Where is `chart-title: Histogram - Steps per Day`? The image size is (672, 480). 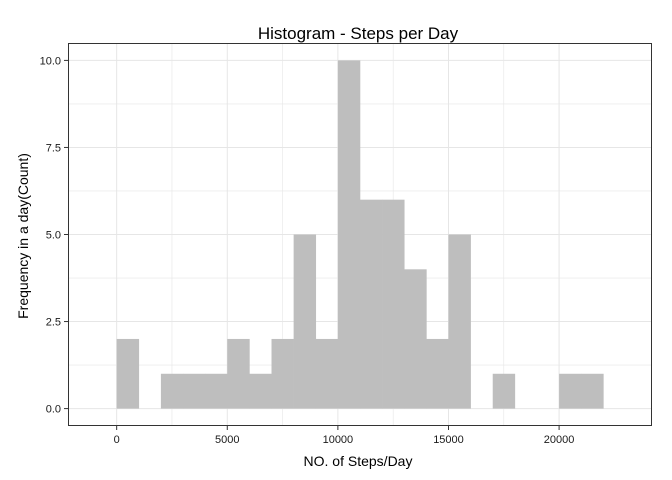
chart-title: Histogram - Steps per Day is located at coordinates (358, 33).